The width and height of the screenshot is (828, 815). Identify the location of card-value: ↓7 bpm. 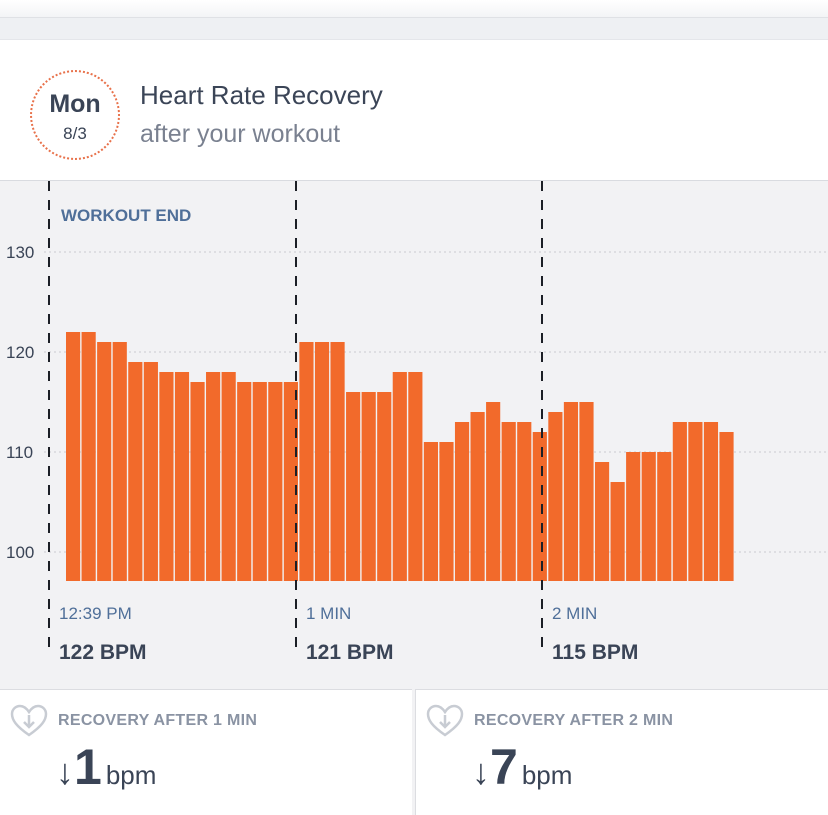
(522, 767).